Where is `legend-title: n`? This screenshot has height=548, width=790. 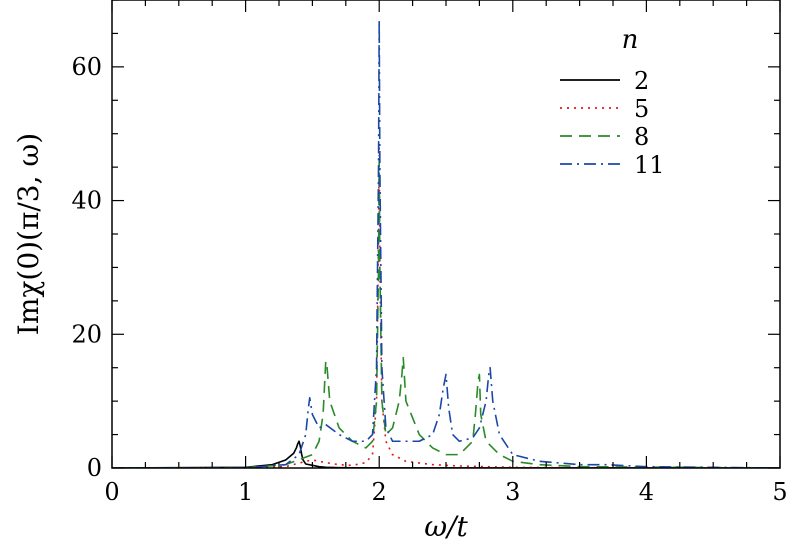 legend-title: n is located at coordinates (630, 40).